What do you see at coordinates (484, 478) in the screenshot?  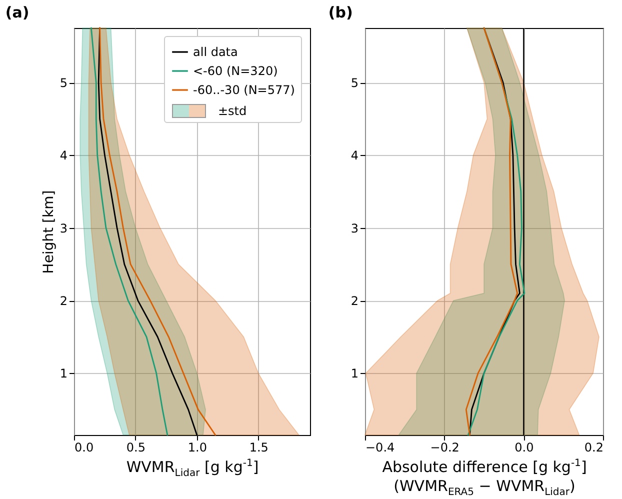 I see `text: Absolute difference [g kg$^{-1}$] (WVMR$_{ERA5}$ − WVMR$_{Lidar}$)` at bounding box center [484, 478].